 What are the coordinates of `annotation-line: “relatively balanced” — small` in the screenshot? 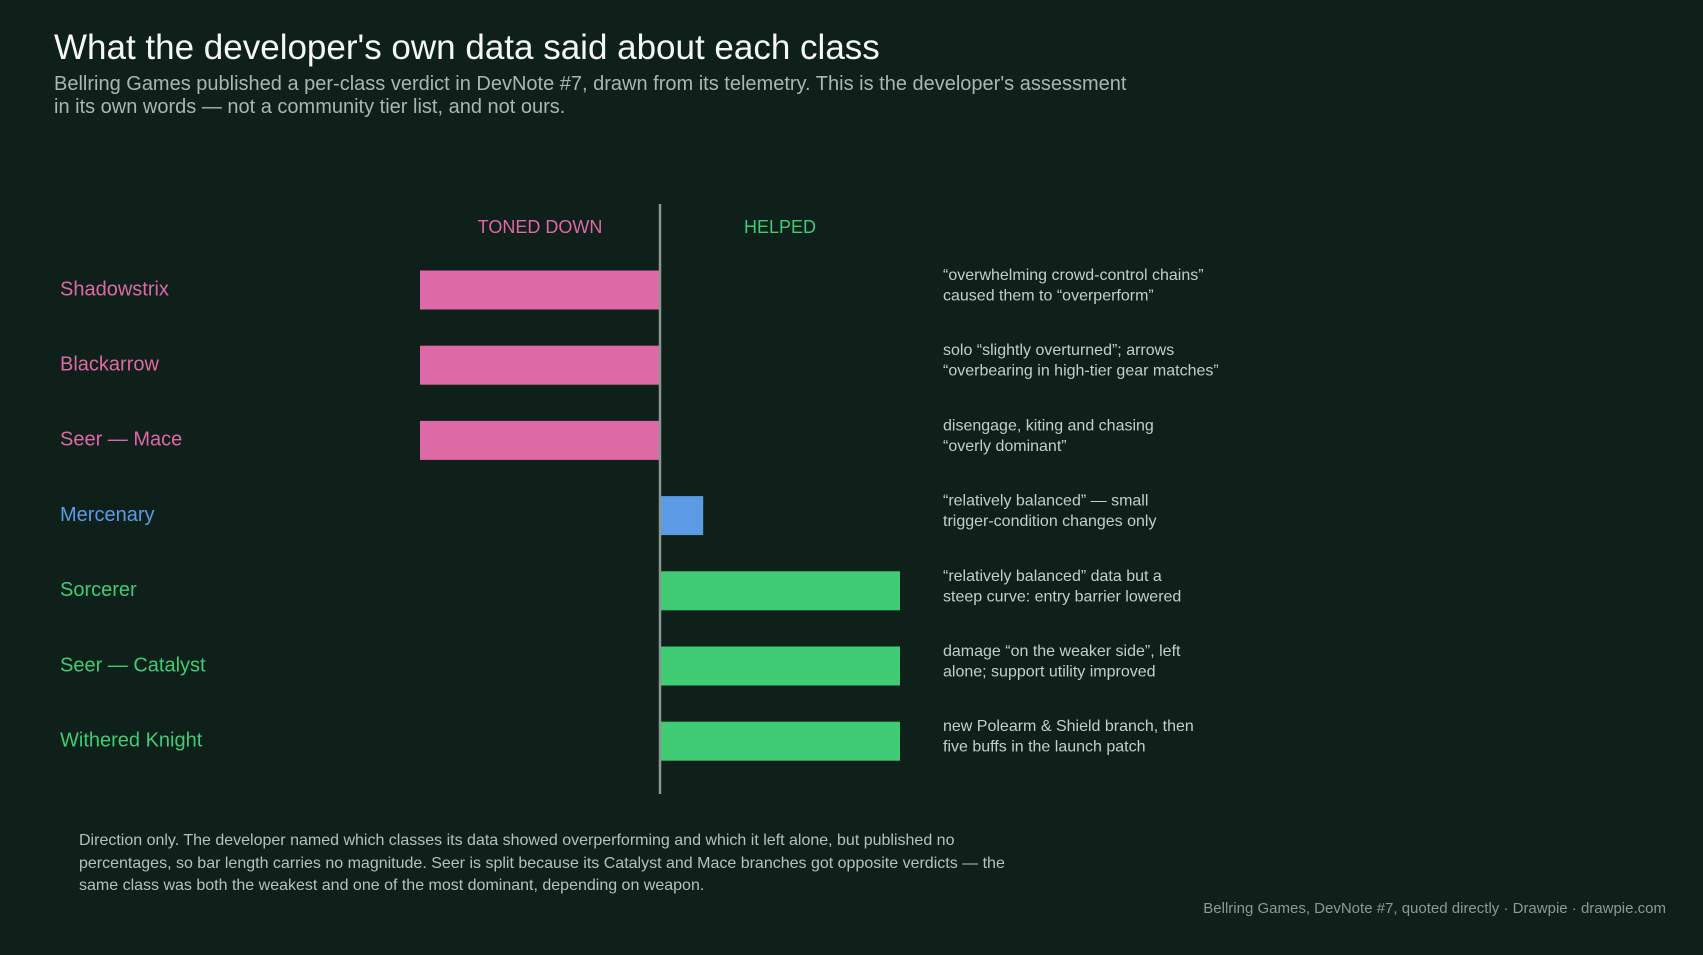 It's located at (1045, 501).